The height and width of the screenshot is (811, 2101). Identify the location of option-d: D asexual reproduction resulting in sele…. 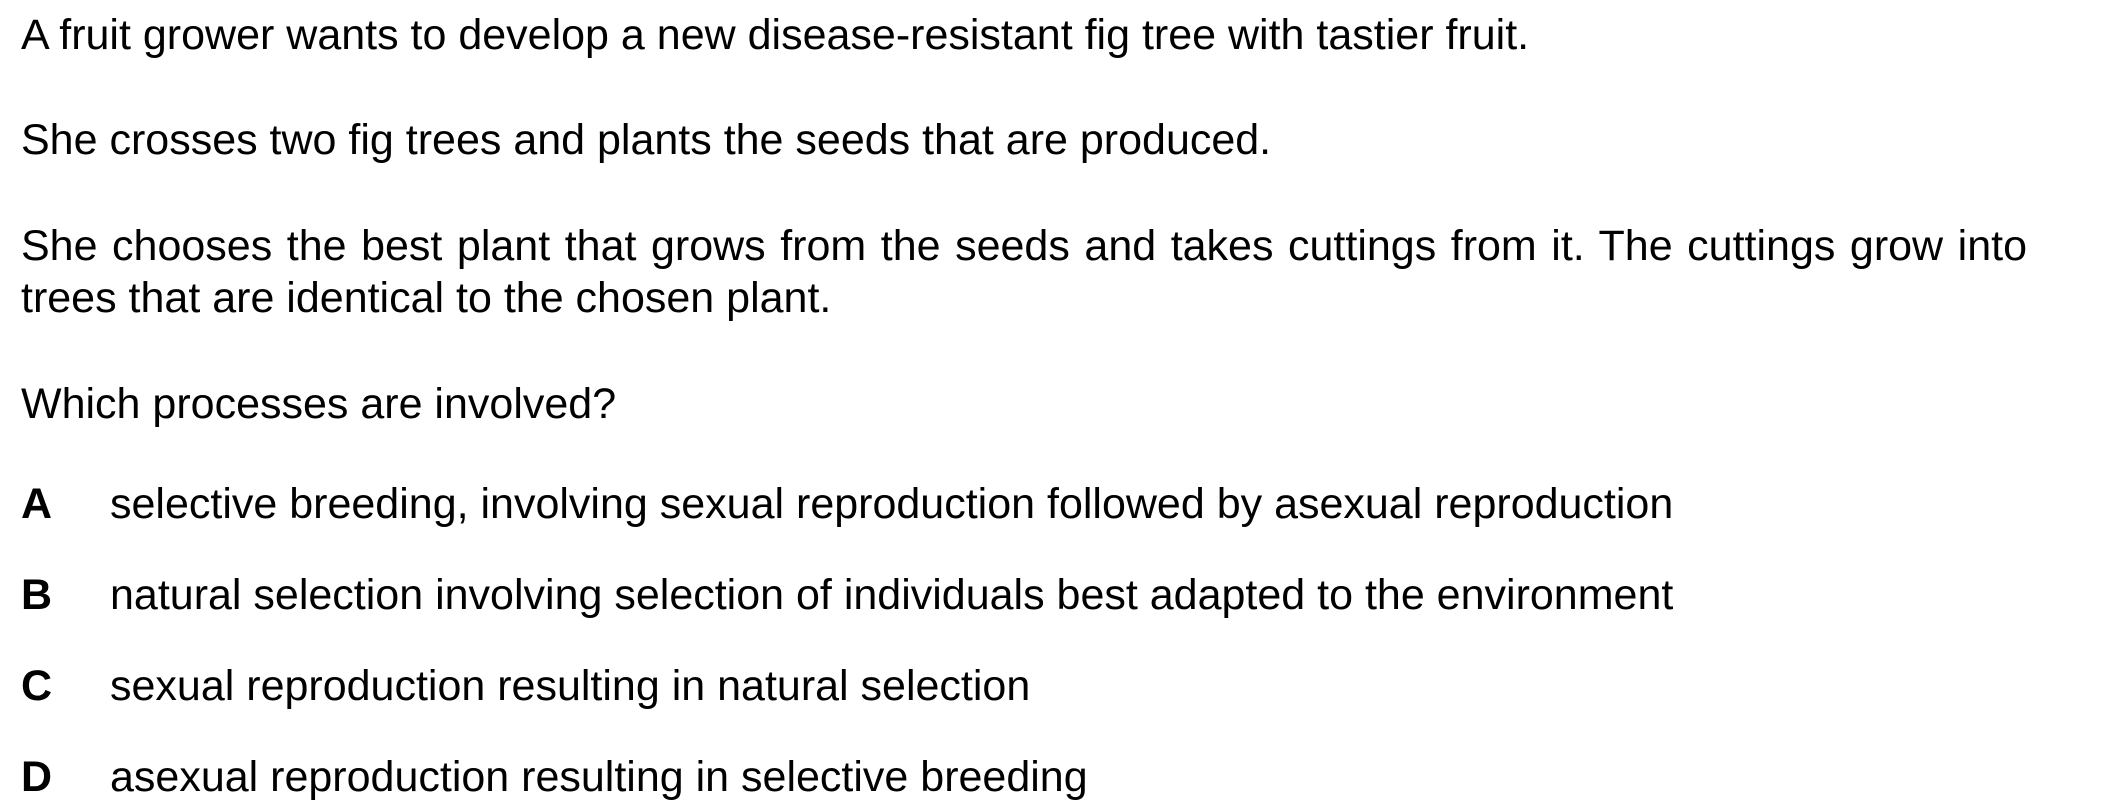
(554, 777).